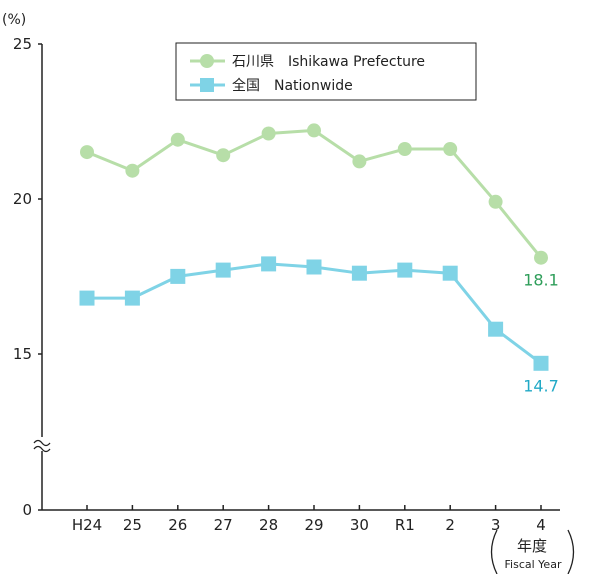  Describe the element at coordinates (22, 199) in the screenshot. I see `y-tick-label-20: 20` at that location.